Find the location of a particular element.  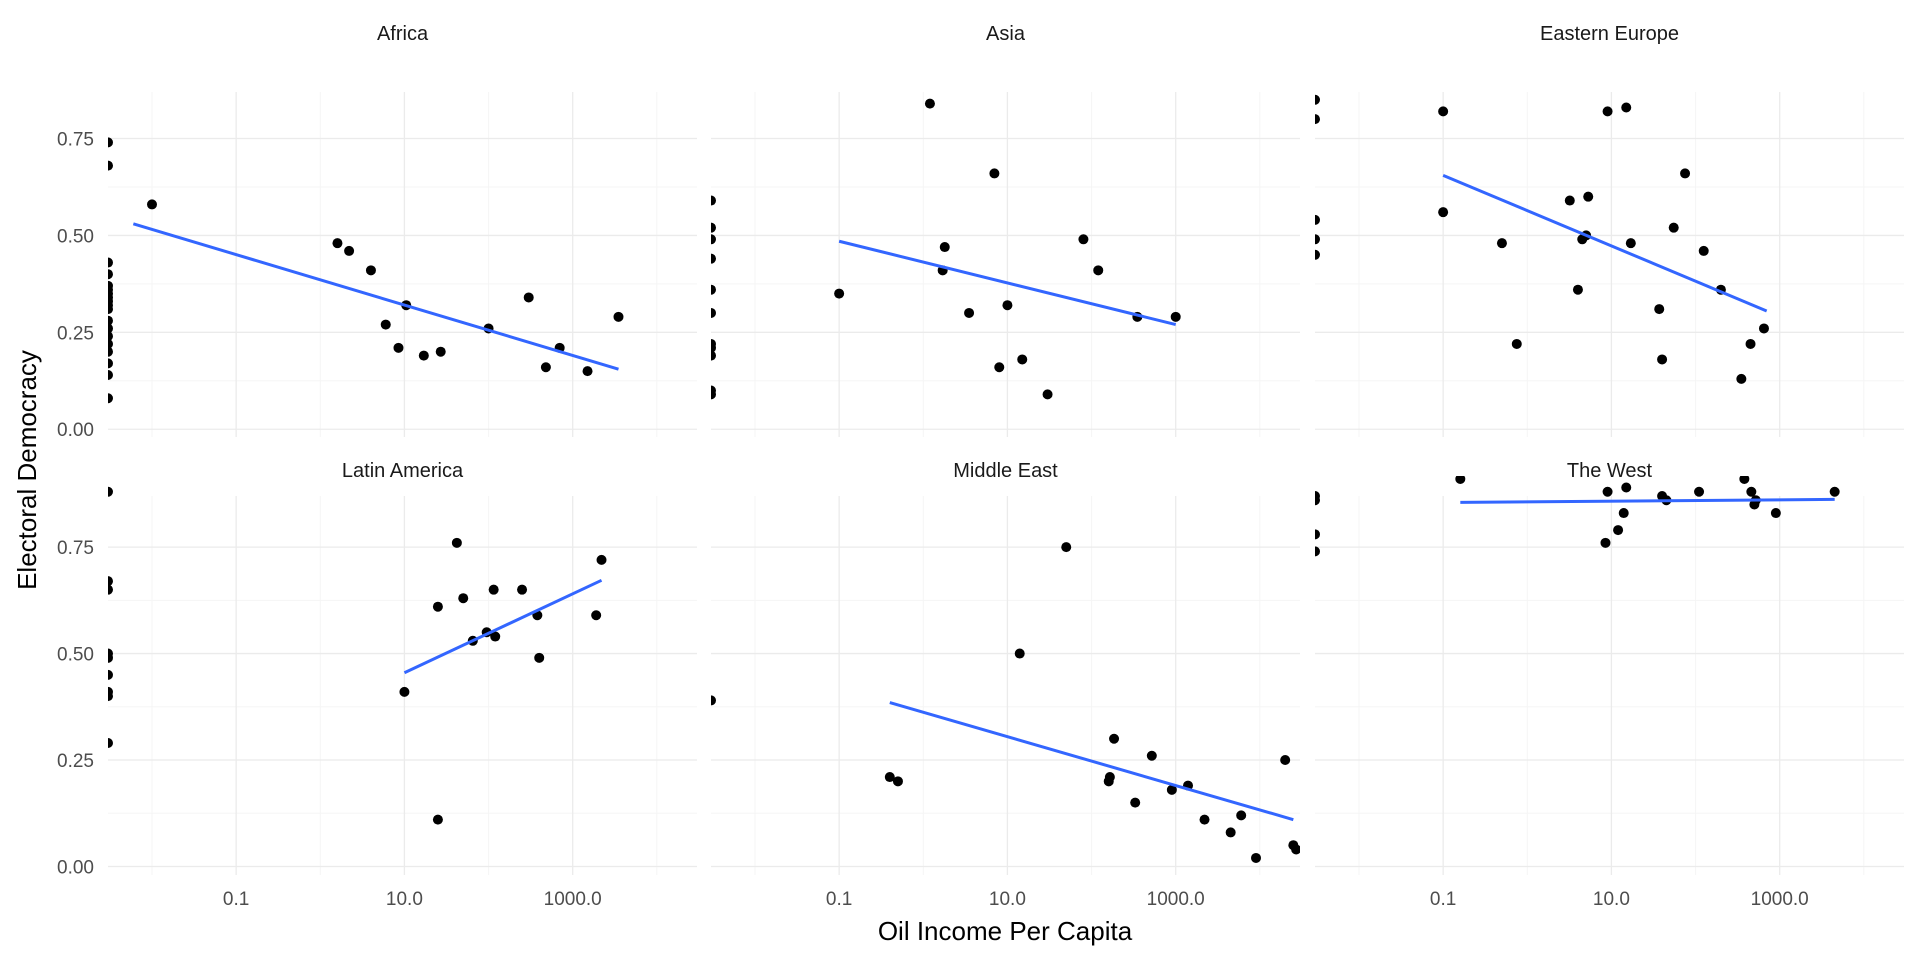

facet-panel: Middle East 0.1 10.0 1000.0 is located at coordinates (1005, 685).